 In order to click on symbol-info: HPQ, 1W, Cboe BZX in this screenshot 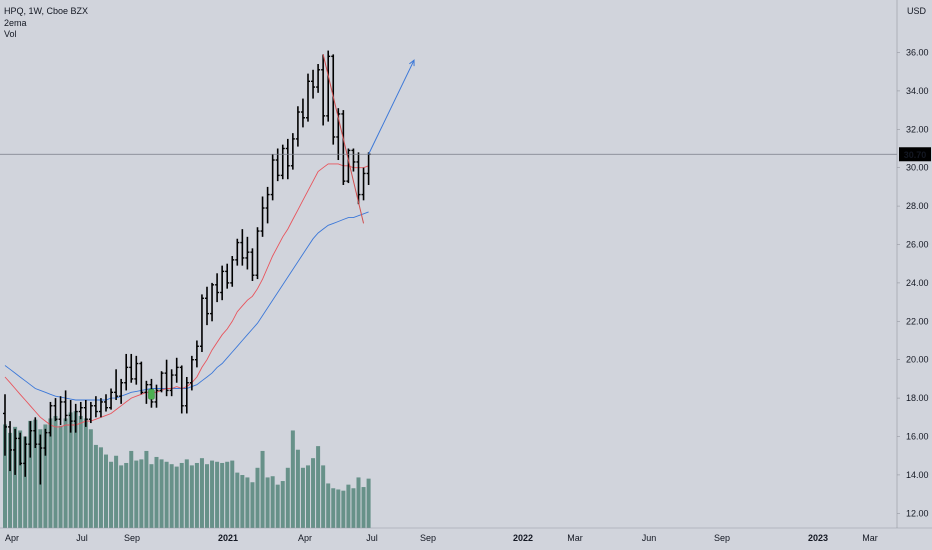, I will do `click(46, 11)`.